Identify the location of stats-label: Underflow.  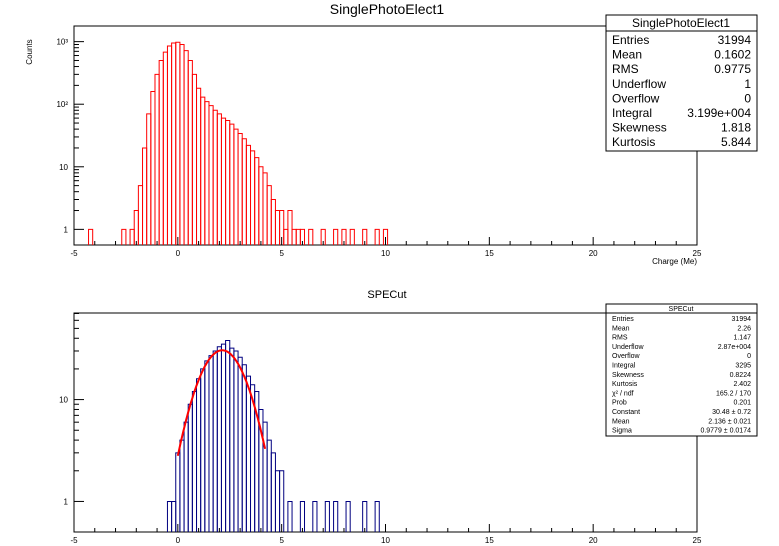
(628, 347).